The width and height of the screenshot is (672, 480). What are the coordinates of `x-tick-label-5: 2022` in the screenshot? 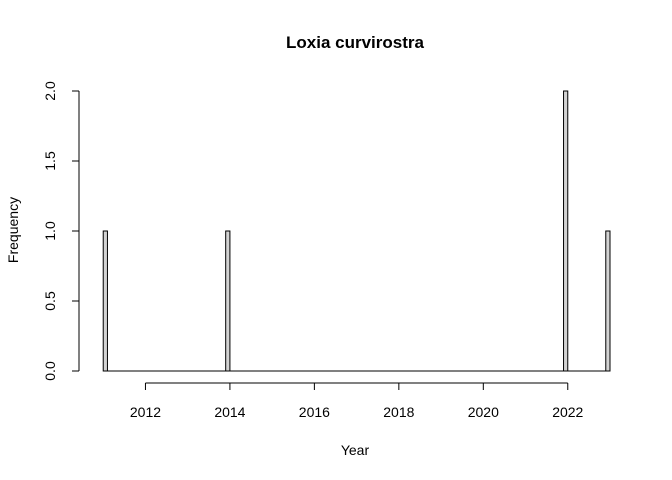 It's located at (567, 412).